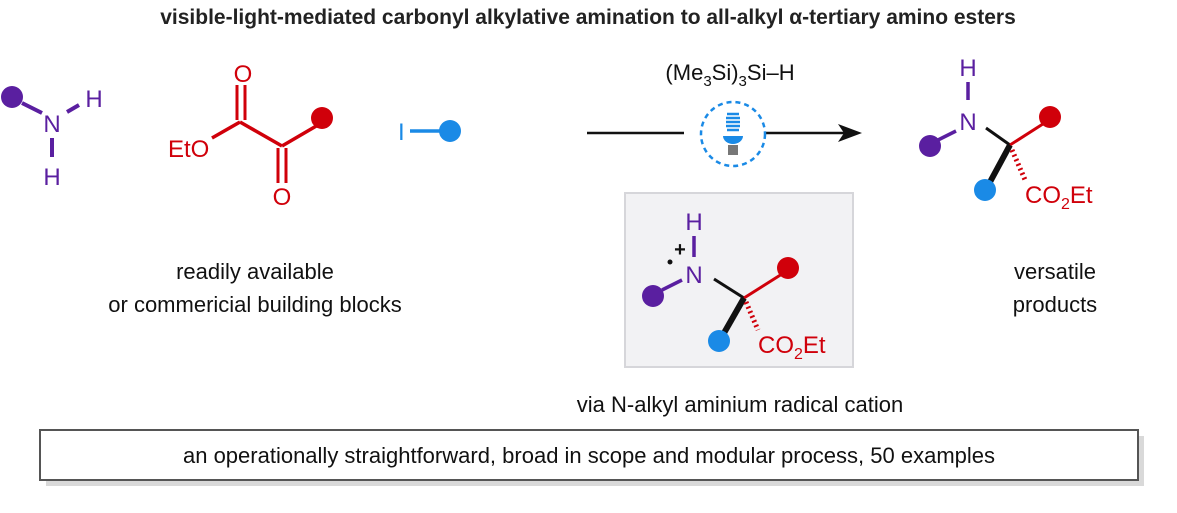 The image size is (1177, 513). Describe the element at coordinates (250, 136) in the screenshot. I see `ketoester-reagent: EtO O O` at that location.